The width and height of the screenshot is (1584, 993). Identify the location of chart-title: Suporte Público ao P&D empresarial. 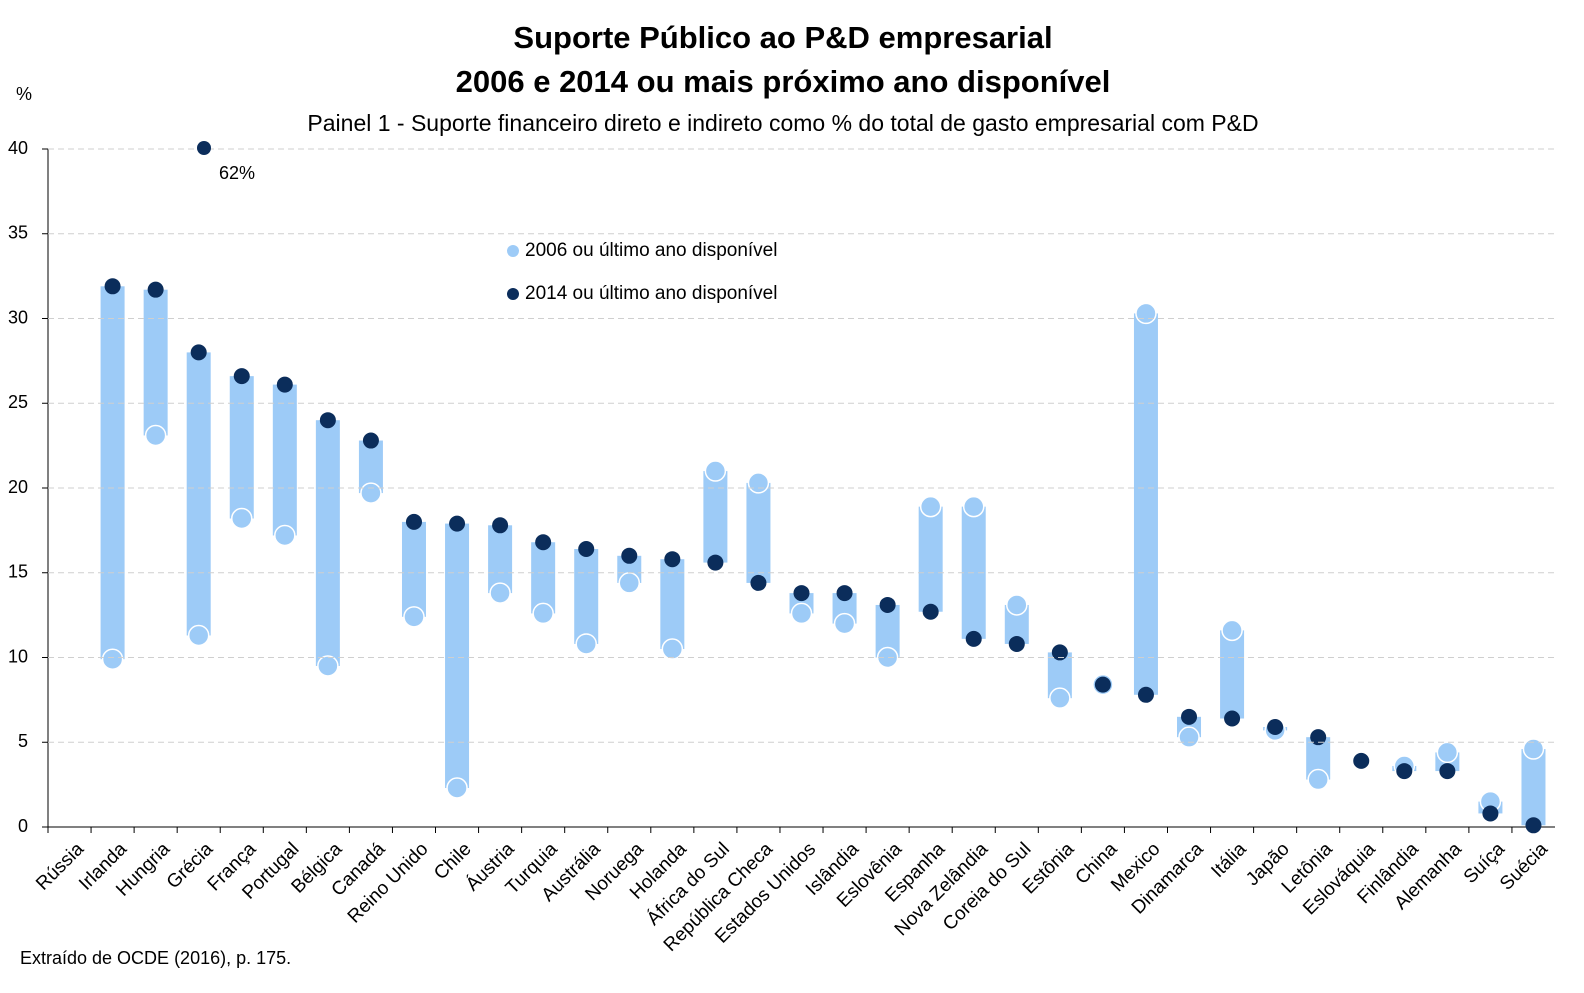
(782, 37).